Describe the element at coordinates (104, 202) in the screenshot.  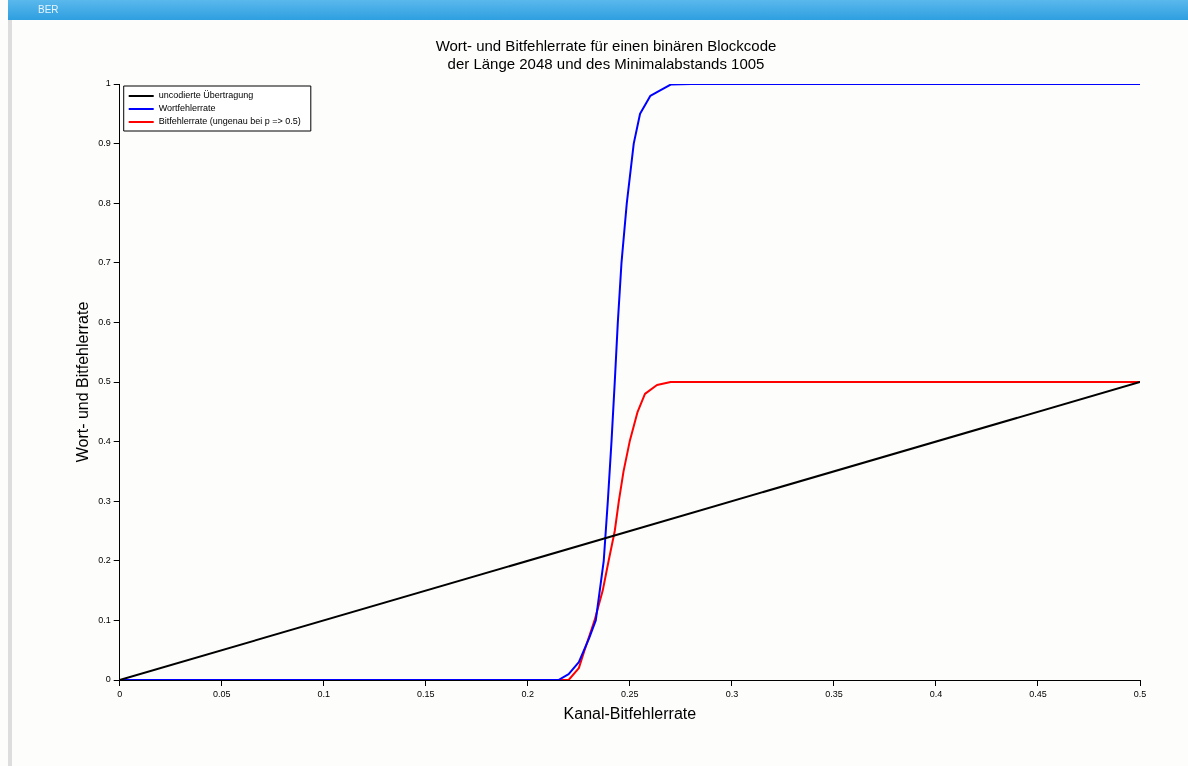
I see `y-tick-label: 0.8` at that location.